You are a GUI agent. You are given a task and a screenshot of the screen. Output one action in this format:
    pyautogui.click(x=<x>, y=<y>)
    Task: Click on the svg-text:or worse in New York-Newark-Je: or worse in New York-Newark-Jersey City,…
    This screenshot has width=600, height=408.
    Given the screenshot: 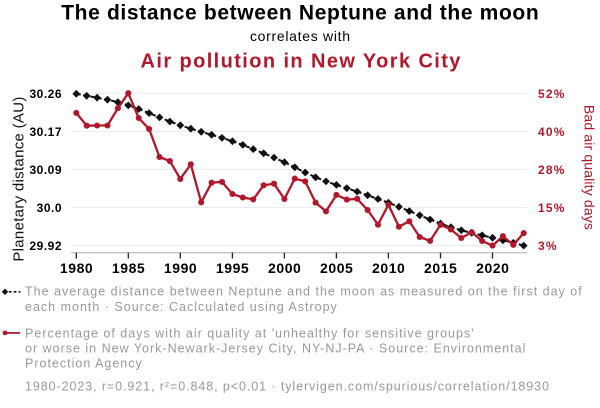 What is the action you would take?
    pyautogui.click(x=275, y=349)
    